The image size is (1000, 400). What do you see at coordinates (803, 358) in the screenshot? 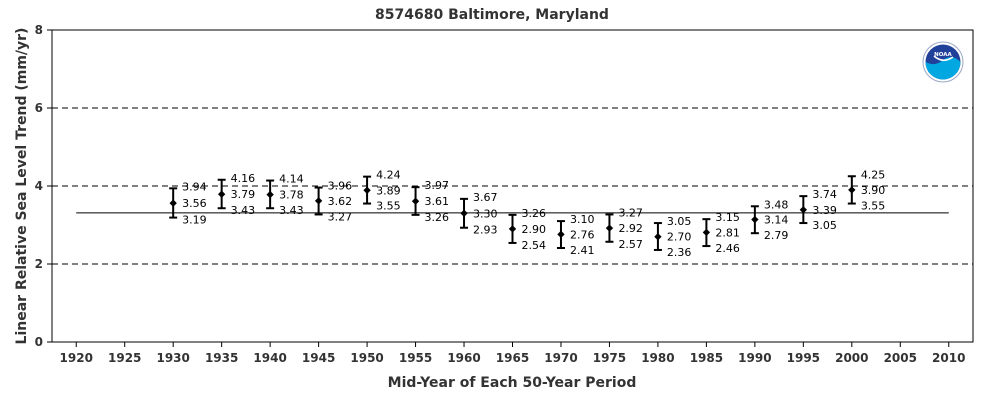
I see `x-tick-label-1995: 1995` at bounding box center [803, 358].